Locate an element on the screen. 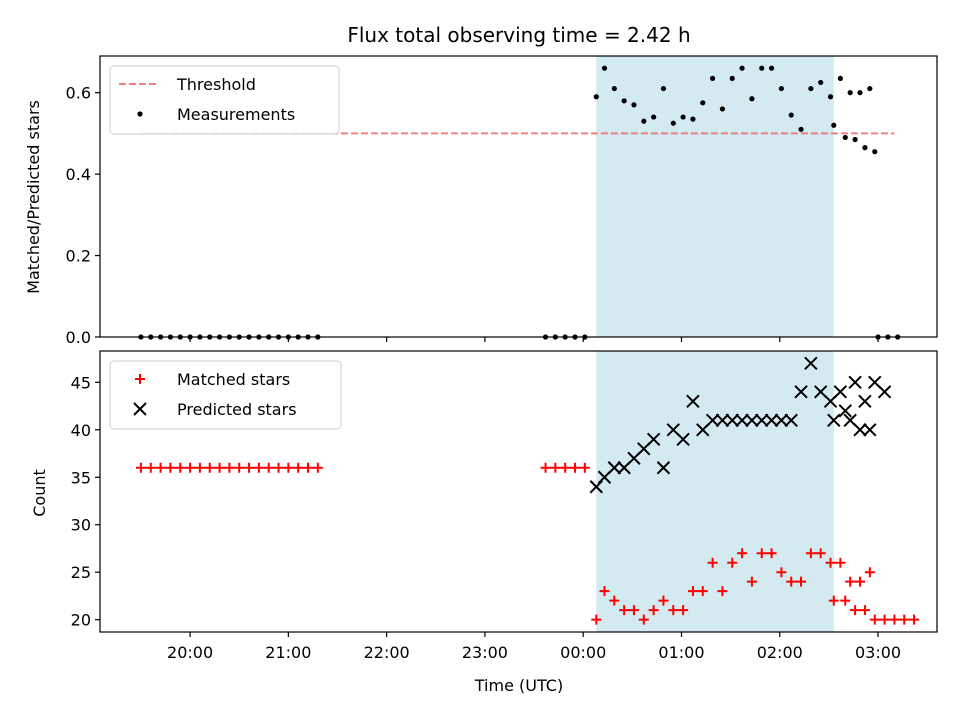 The height and width of the screenshot is (724, 960). x-tick-label: 22:00 is located at coordinates (387, 652).